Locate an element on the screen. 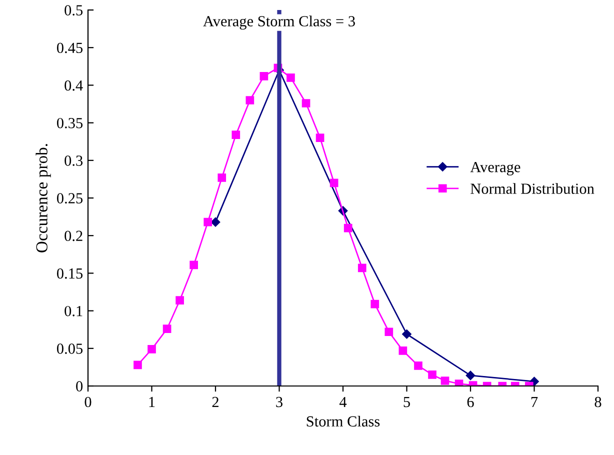  ref-line-label: Average Storm Class = 3 is located at coordinates (279, 23).